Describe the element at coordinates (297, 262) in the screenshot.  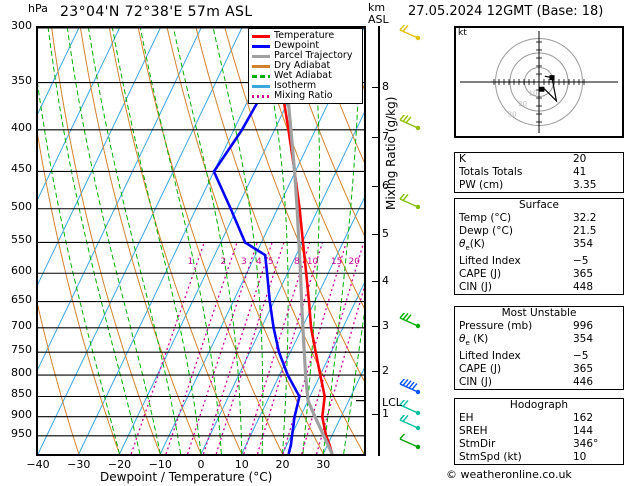
I see `mixing-ratio-value-label: 8` at that location.